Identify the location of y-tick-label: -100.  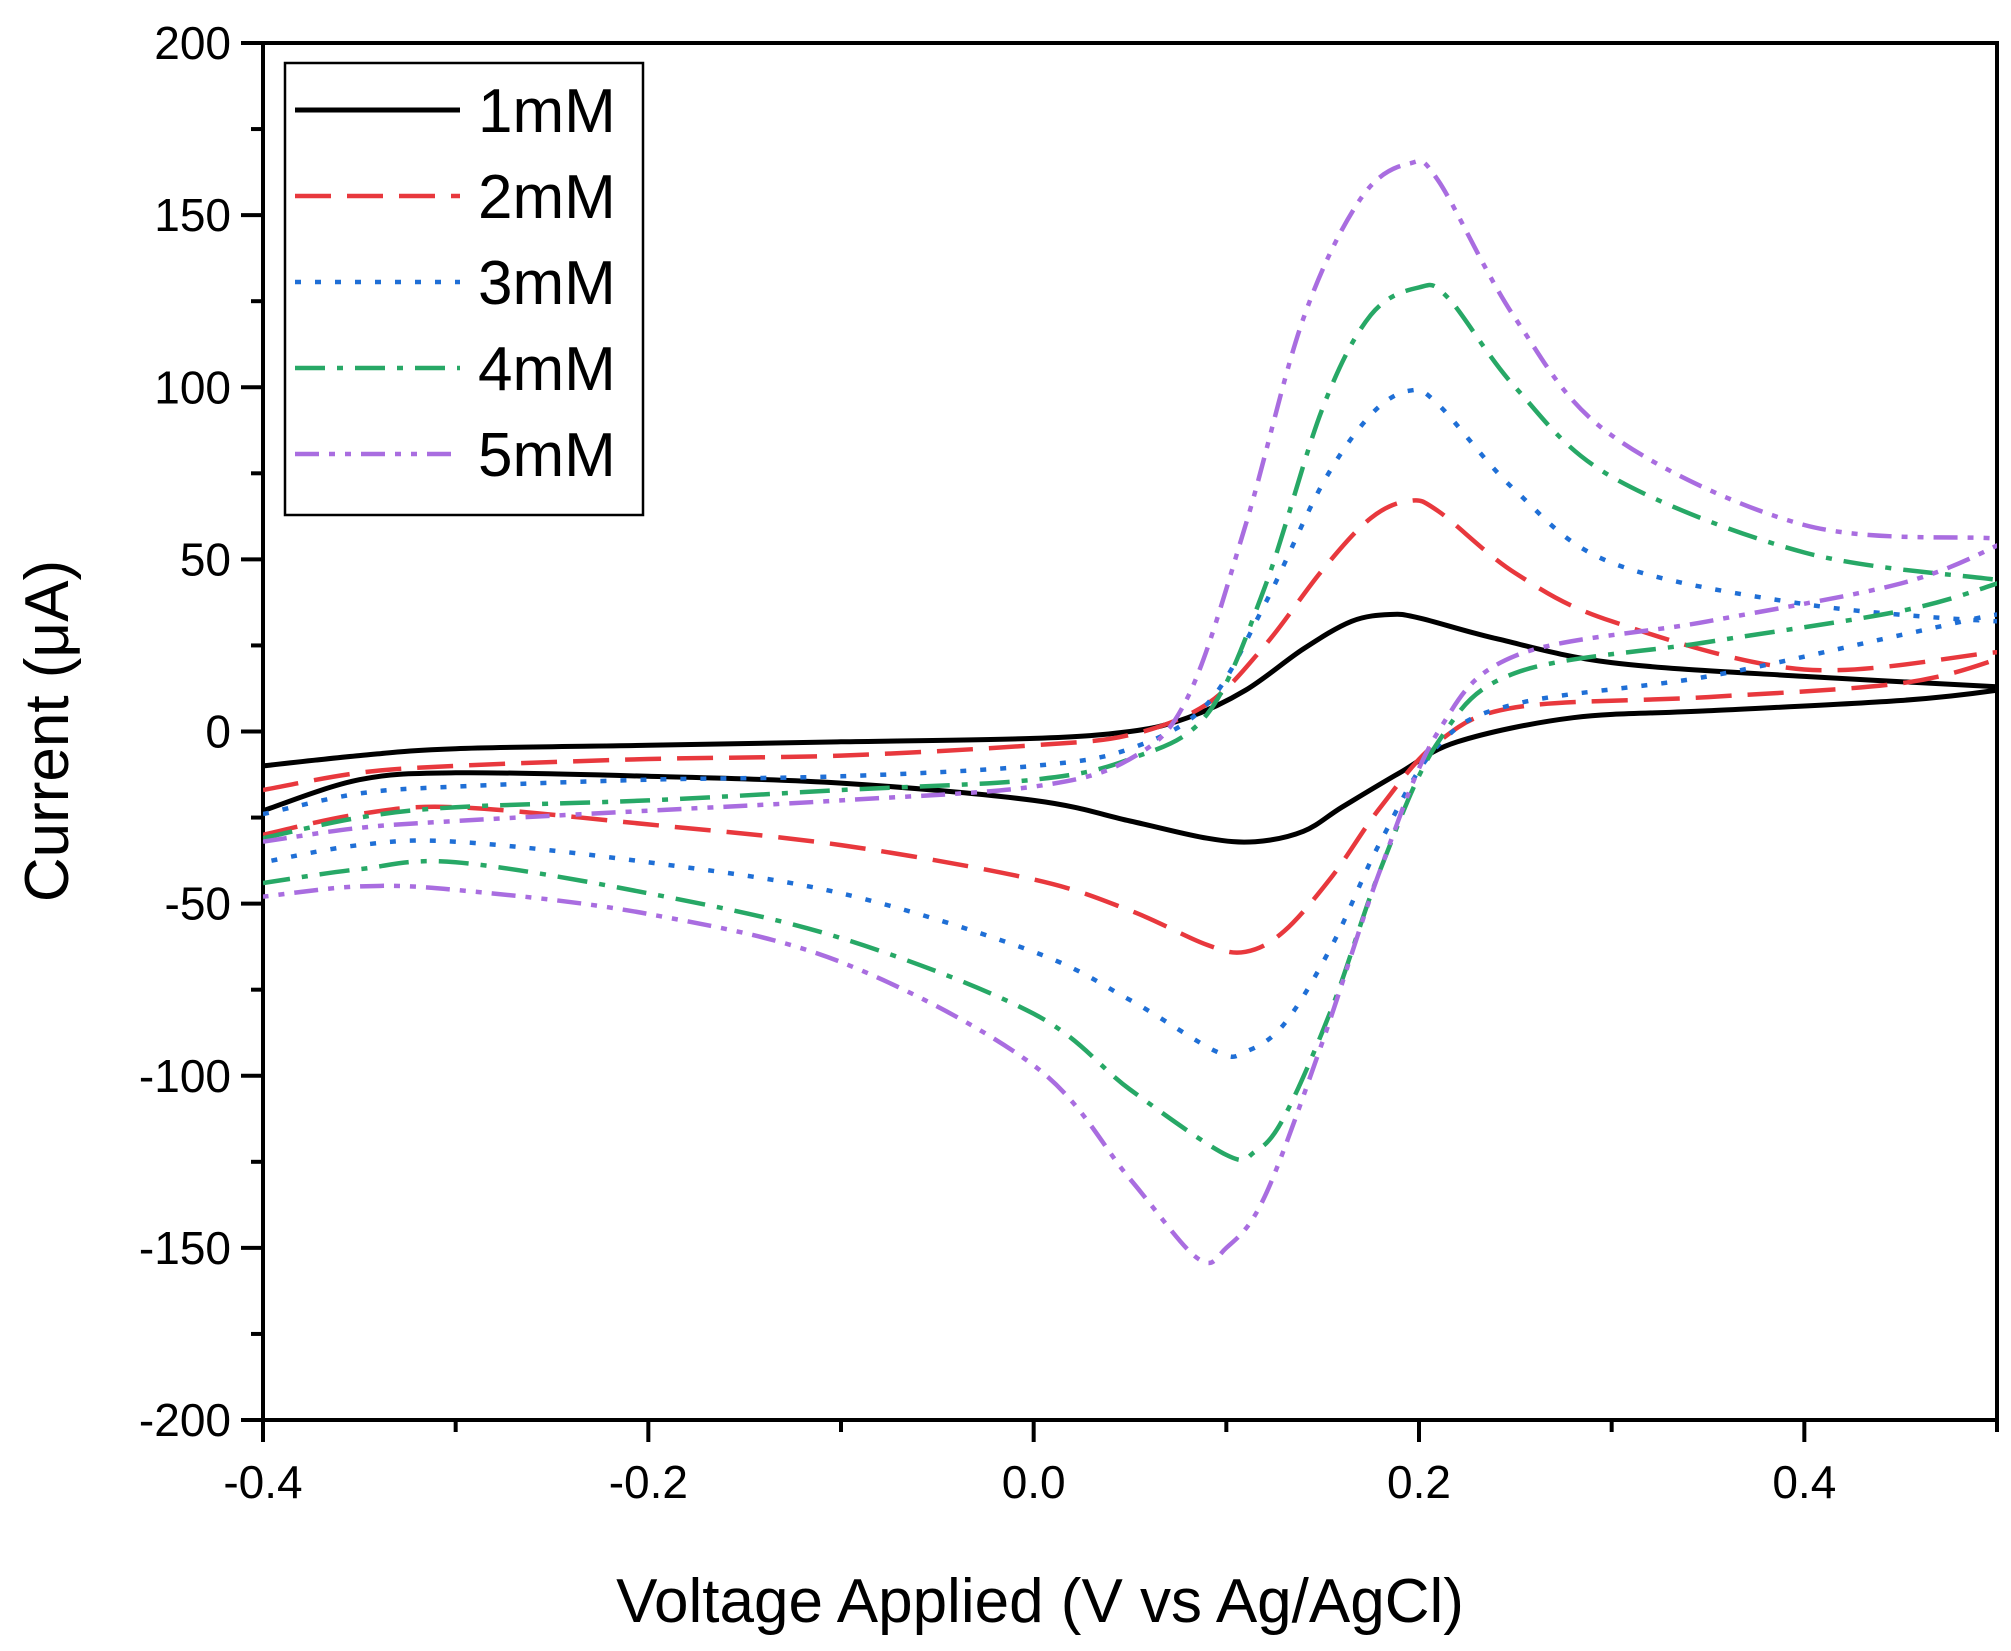
(185, 1076).